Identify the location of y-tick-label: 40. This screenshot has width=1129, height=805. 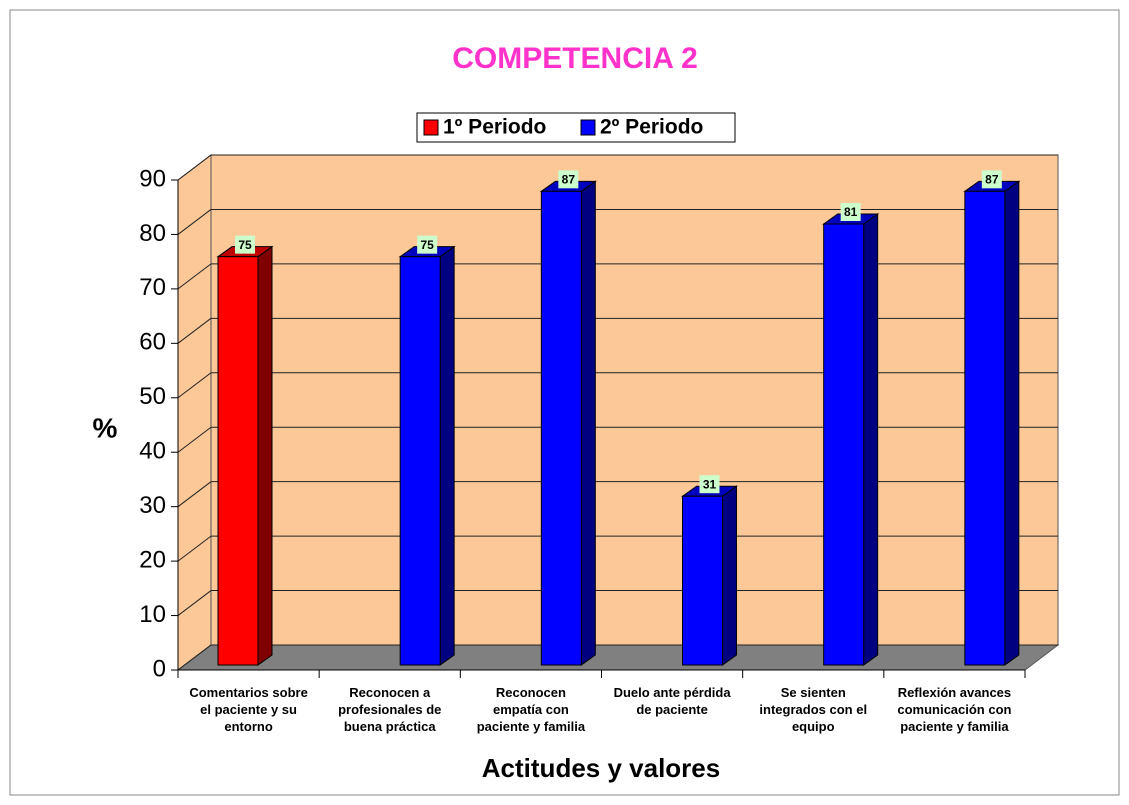
(152, 451).